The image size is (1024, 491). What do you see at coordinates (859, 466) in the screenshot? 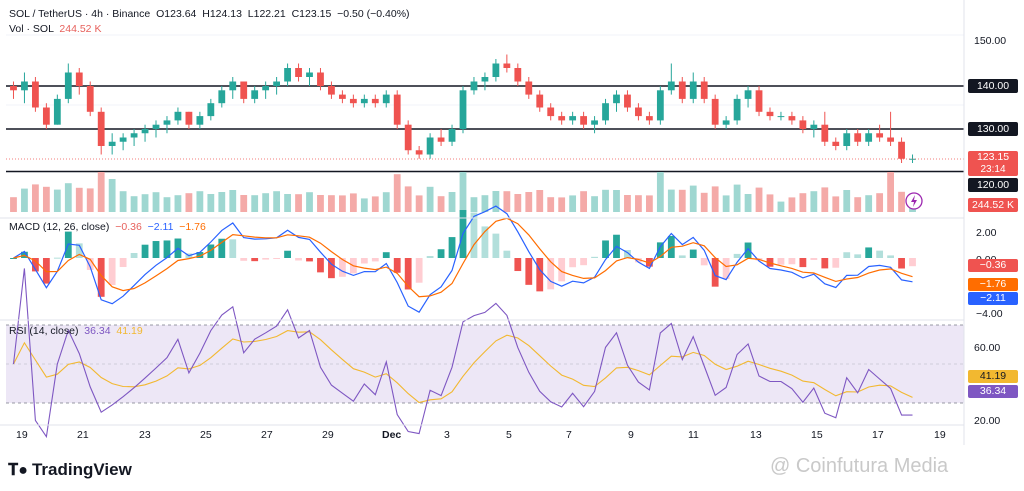
I see `watermark: @ Coinfutura Media` at bounding box center [859, 466].